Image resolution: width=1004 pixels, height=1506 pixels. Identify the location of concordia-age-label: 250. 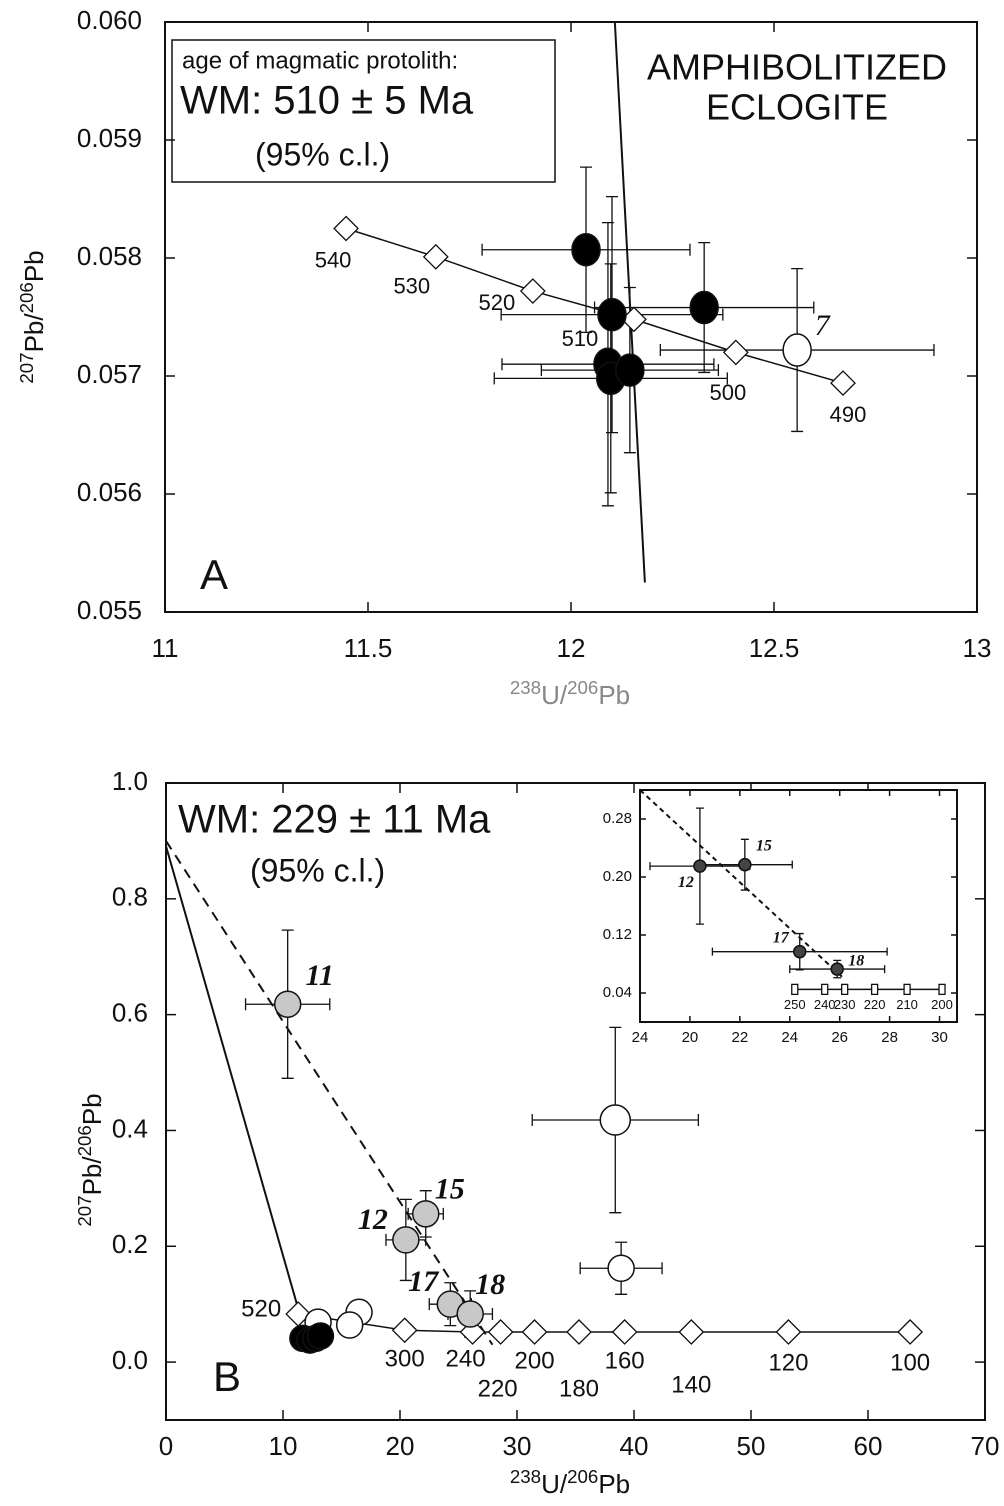
(795, 1004).